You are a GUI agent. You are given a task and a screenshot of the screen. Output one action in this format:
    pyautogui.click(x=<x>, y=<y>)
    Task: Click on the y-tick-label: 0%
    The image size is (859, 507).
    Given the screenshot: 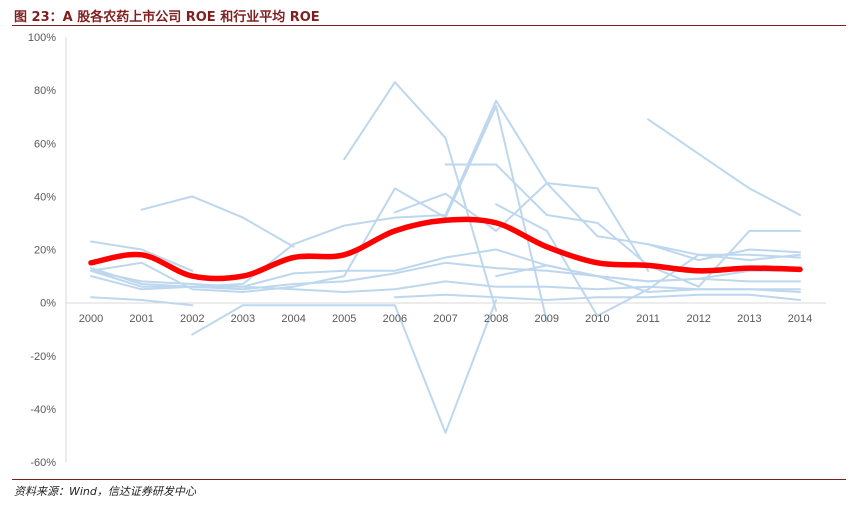 What is the action you would take?
    pyautogui.click(x=48, y=304)
    